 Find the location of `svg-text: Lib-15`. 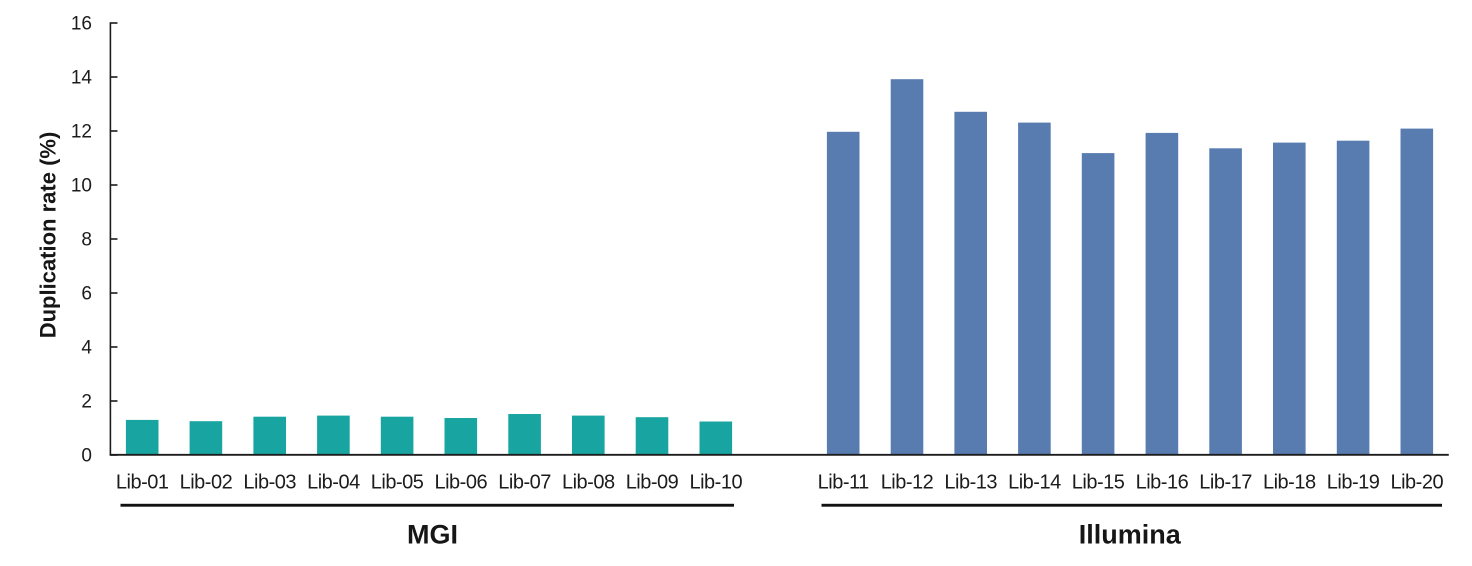

svg-text: Lib-15 is located at coordinates (1098, 482).